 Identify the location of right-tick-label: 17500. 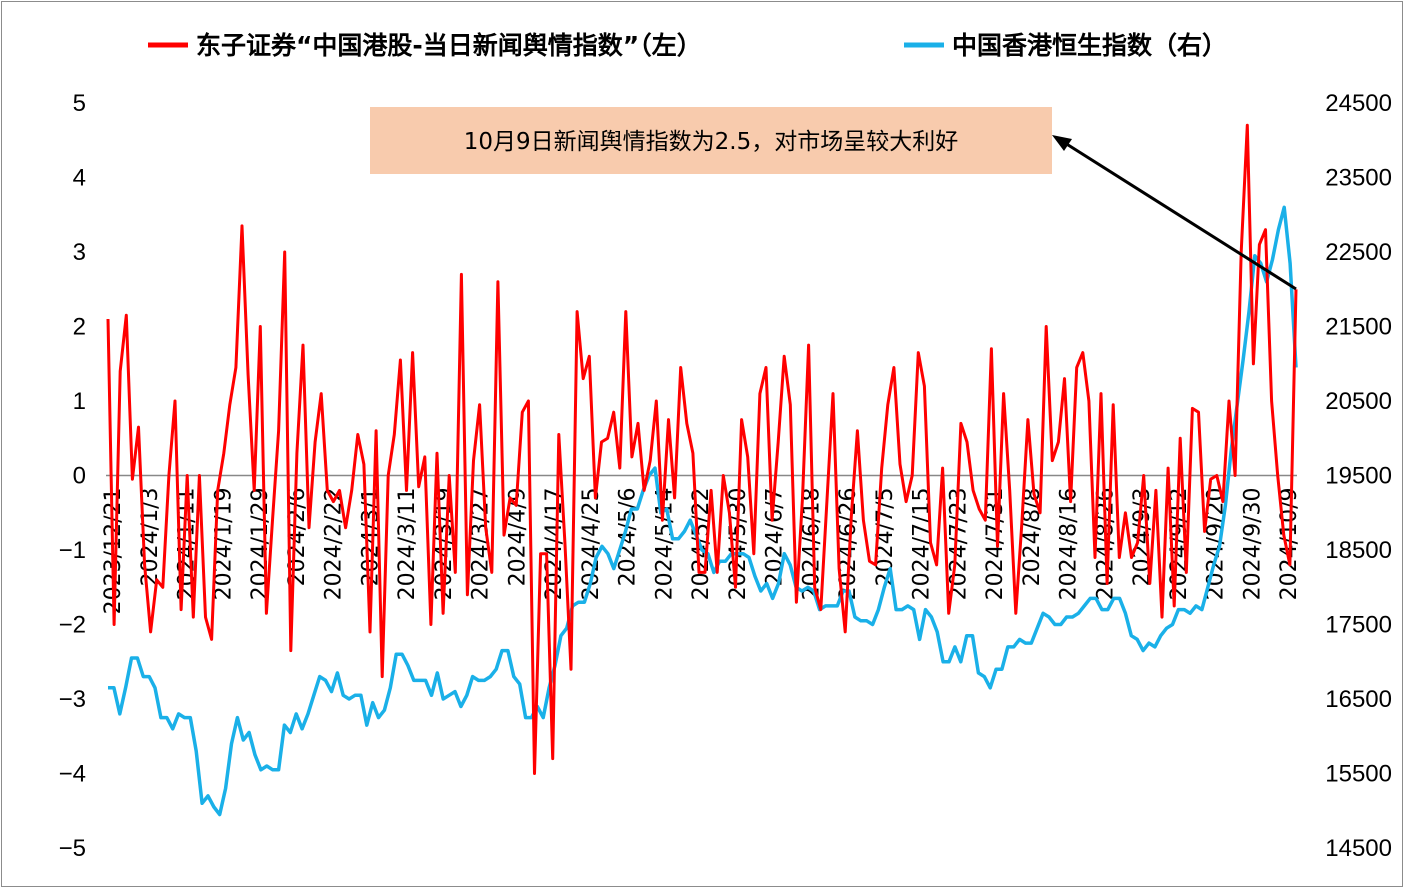
(1358, 625).